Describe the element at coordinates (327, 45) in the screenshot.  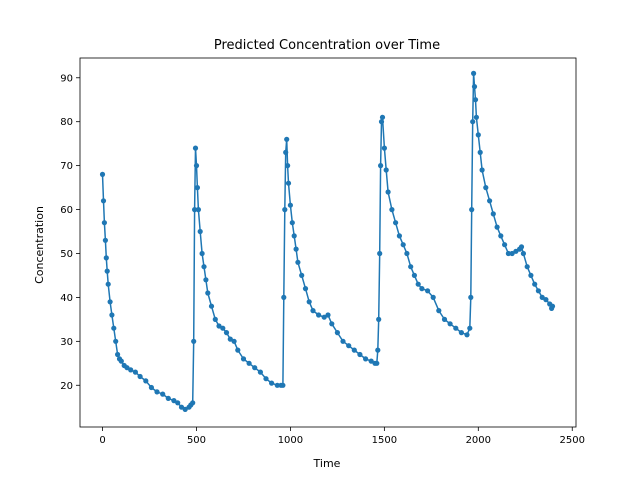
I see `chart-title: Predicted Concentration over Time` at that location.